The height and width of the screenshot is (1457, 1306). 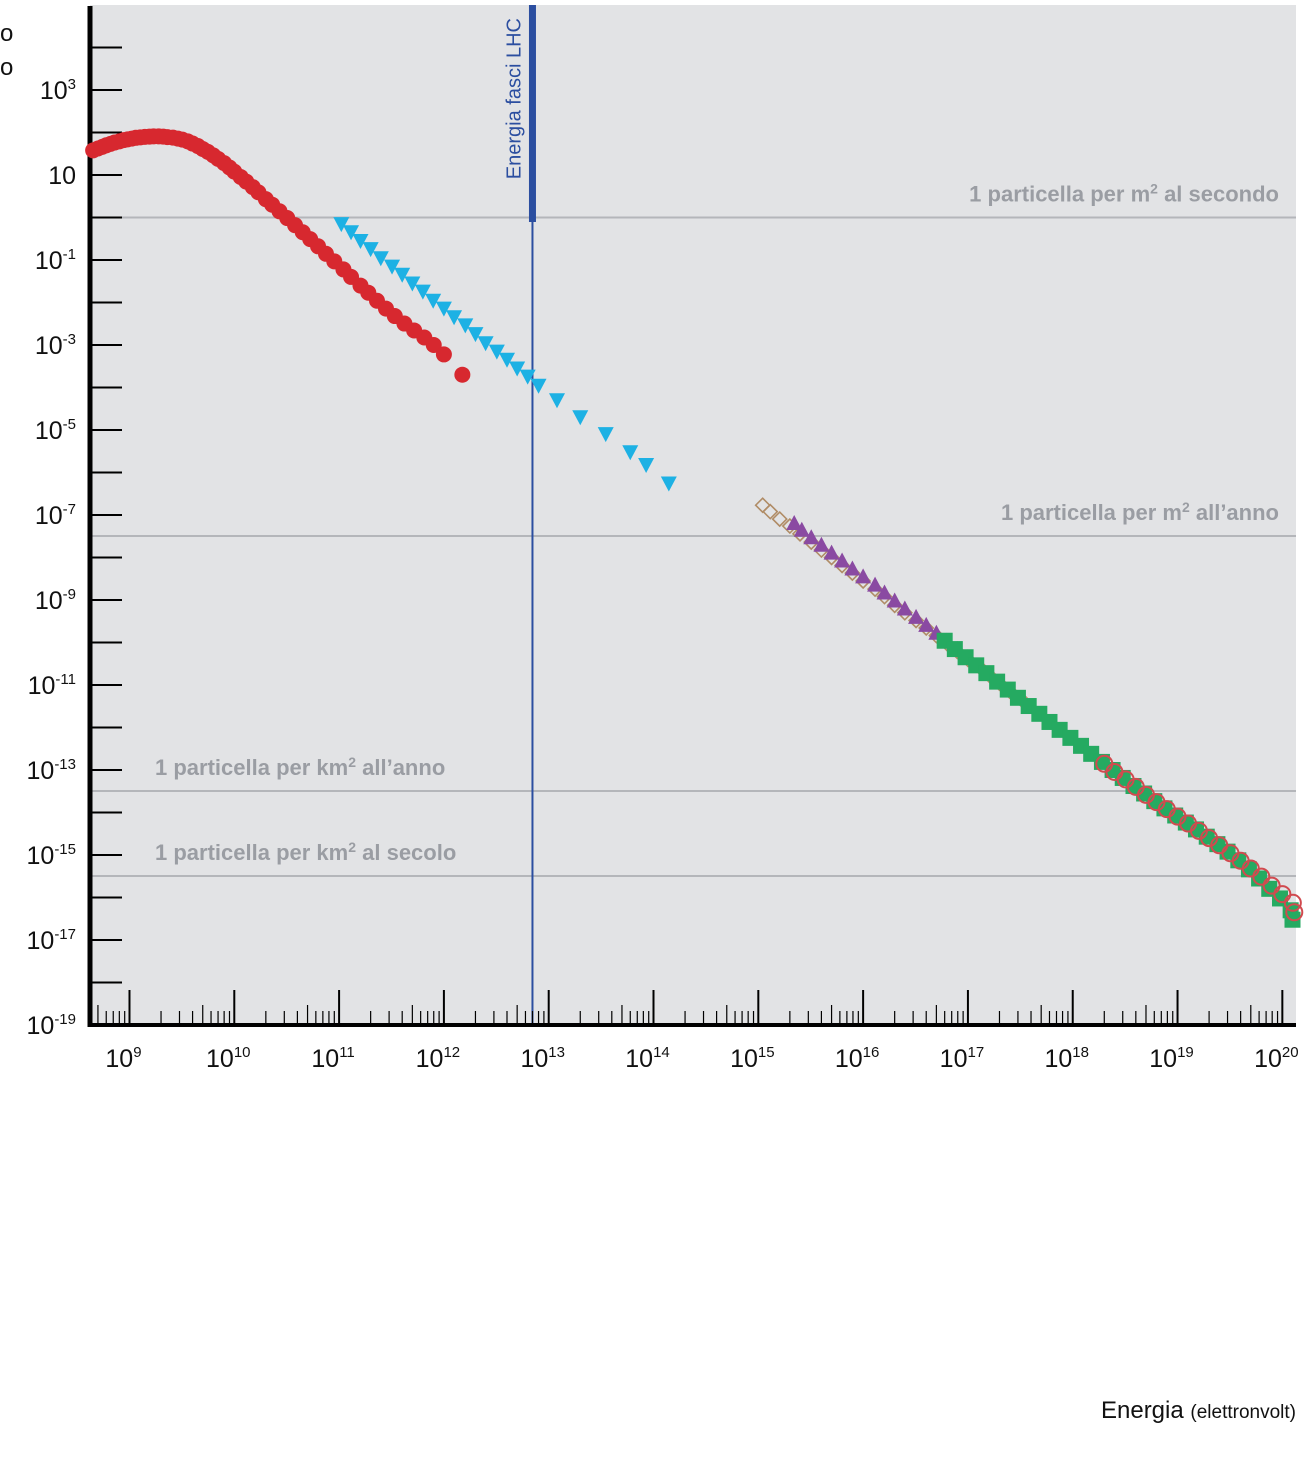 What do you see at coordinates (69, 339) in the screenshot?
I see `y-tick-label-3-exp: -3` at bounding box center [69, 339].